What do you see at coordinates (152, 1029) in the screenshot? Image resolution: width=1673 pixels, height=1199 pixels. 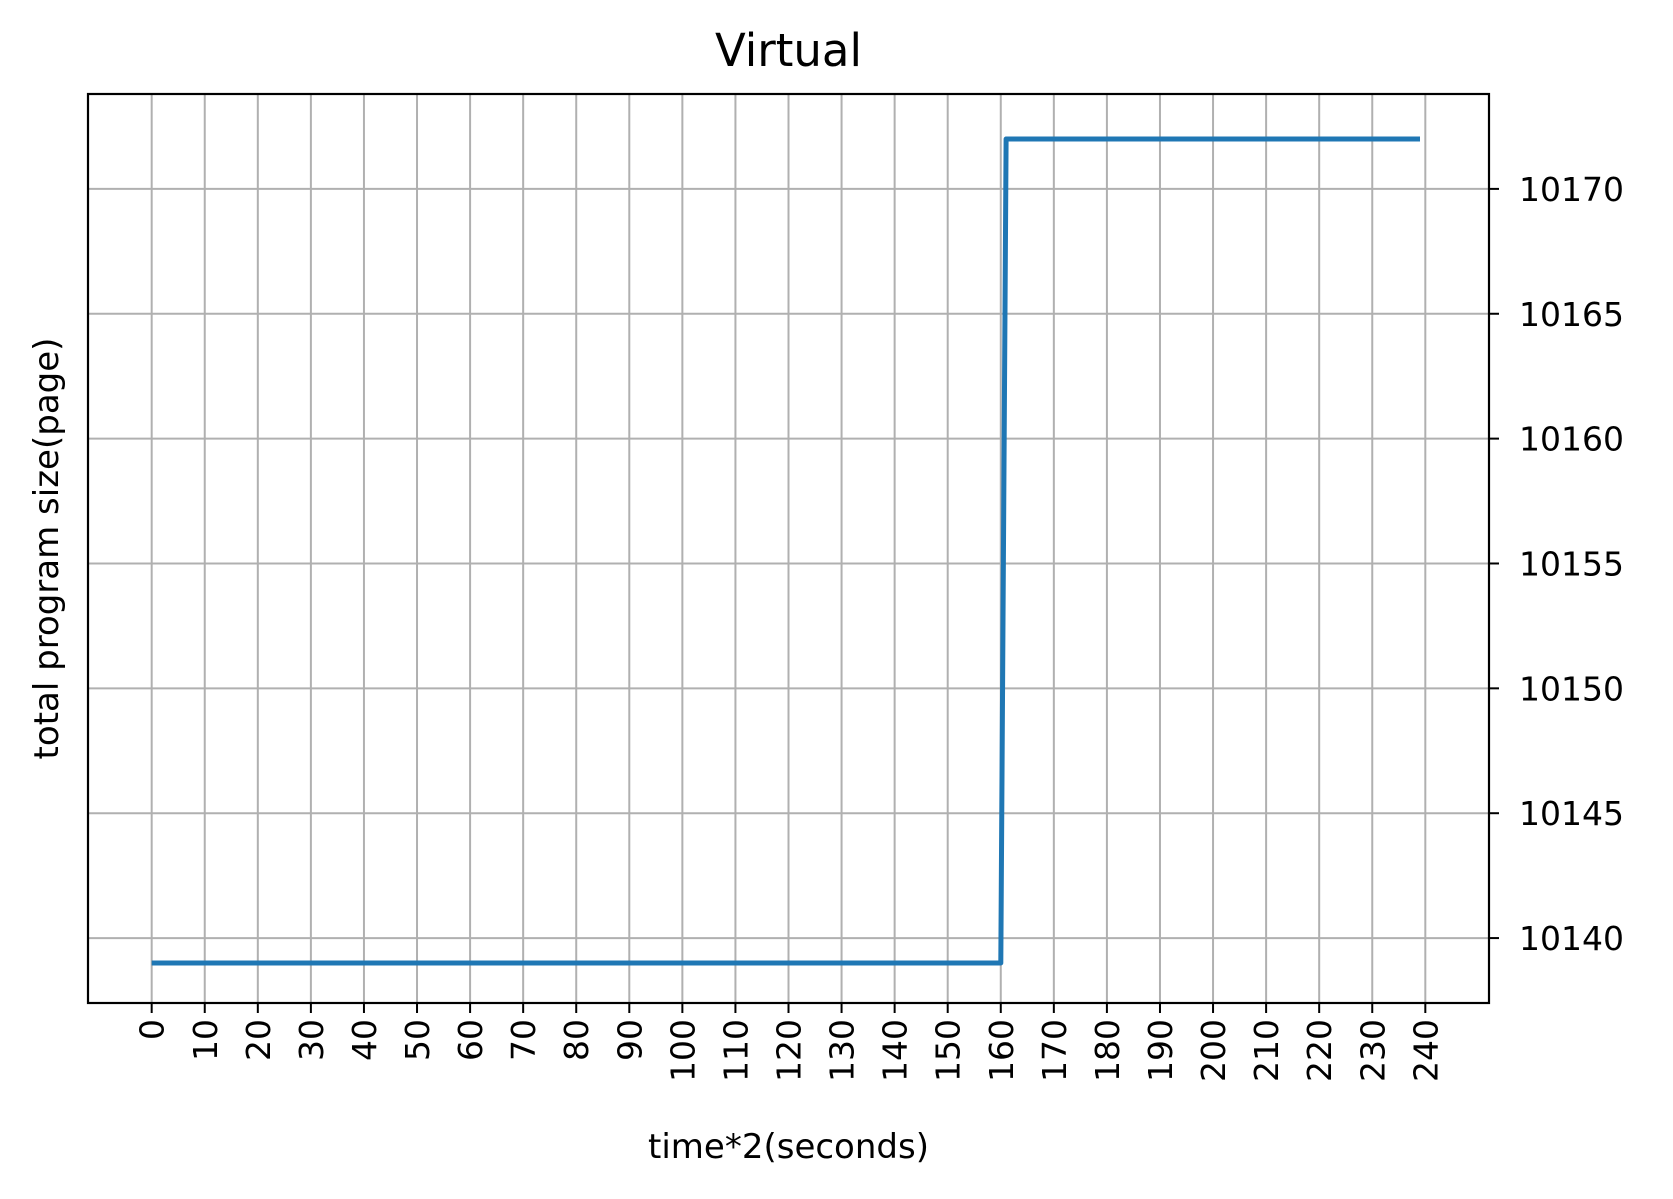 I see `x-tick-label: 0` at bounding box center [152, 1029].